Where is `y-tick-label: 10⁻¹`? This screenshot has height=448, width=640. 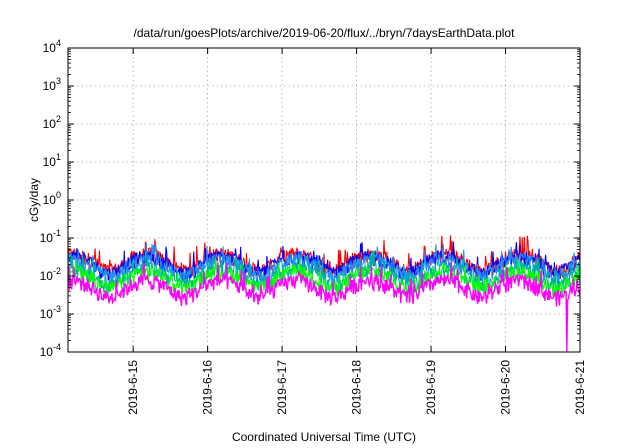
y-tick-label: 10⁻¹ is located at coordinates (50, 236).